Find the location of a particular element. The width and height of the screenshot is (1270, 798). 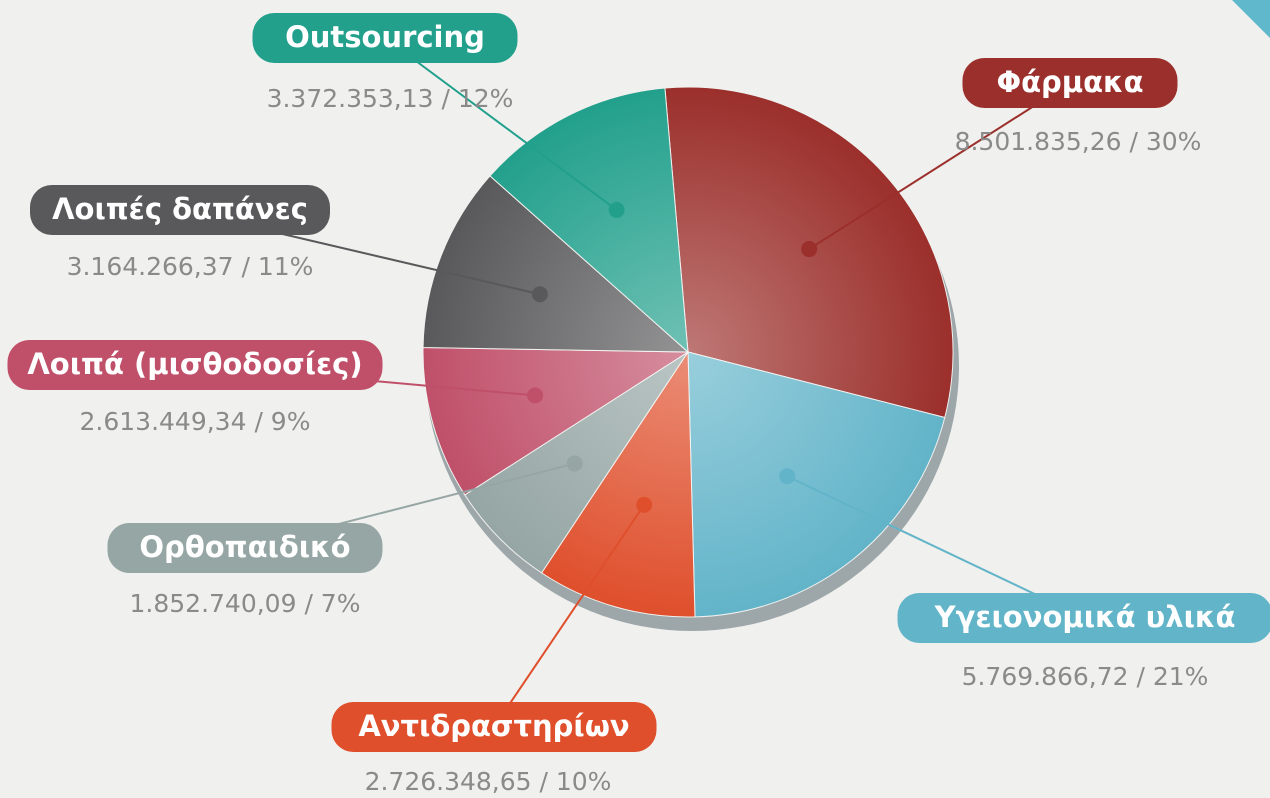

category-label: Φάρμακα is located at coordinates (1069, 82).